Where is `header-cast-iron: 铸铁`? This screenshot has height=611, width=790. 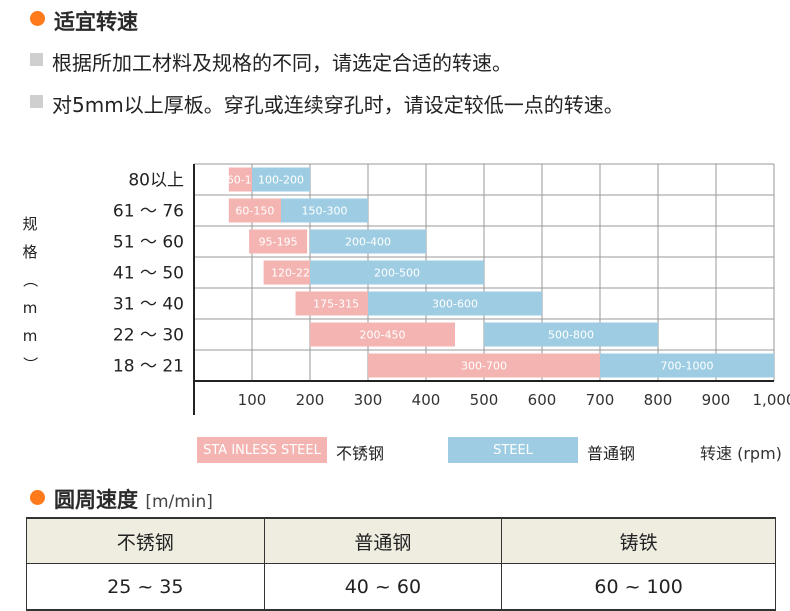 header-cast-iron: 铸铁 is located at coordinates (638, 540).